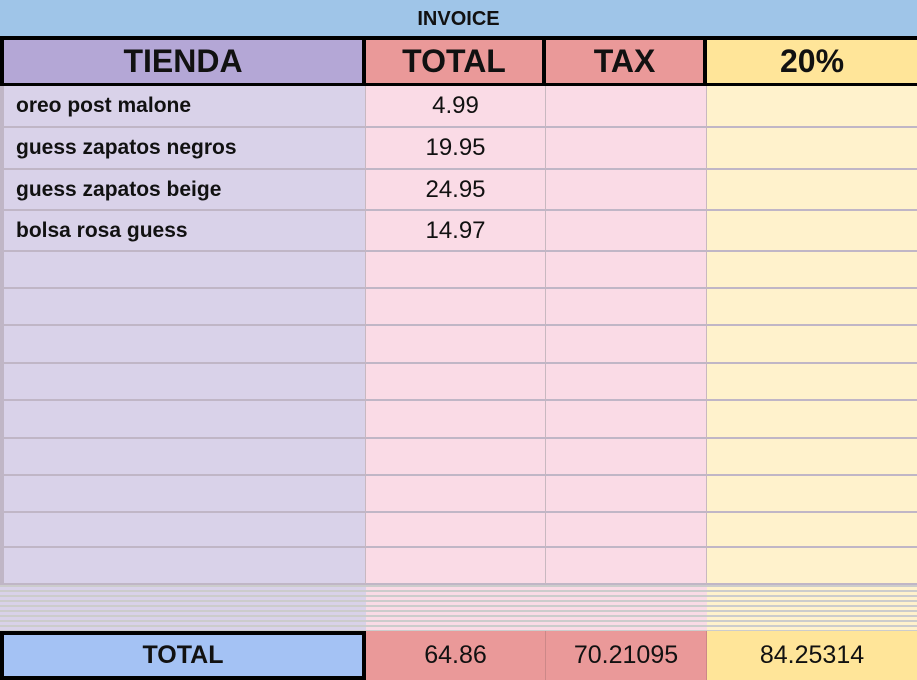 This screenshot has height=680, width=917. I want to click on table-row: guess zapatos beige 24.95, so click(458, 190).